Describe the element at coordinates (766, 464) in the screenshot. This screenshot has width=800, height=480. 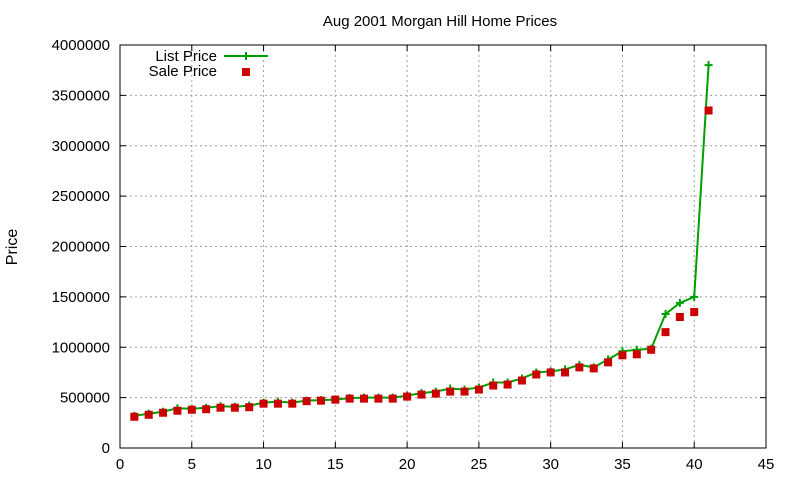
I see `x-tick-label: 45` at that location.